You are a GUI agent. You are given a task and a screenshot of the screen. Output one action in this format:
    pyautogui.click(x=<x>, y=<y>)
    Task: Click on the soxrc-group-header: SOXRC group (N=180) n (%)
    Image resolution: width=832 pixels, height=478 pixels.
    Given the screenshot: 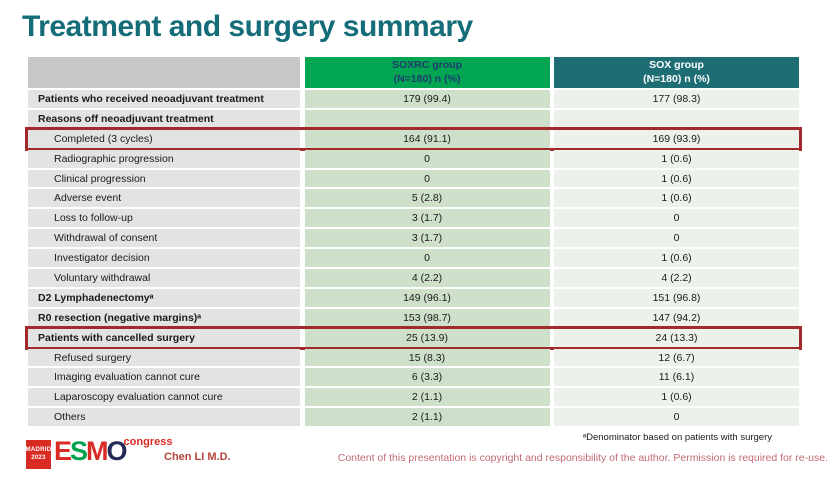 What is the action you would take?
    pyautogui.click(x=427, y=72)
    